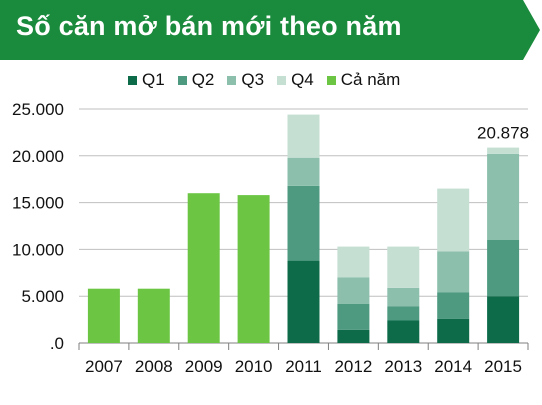  What do you see at coordinates (303, 301) in the screenshot?
I see `bar-q1-2011` at bounding box center [303, 301].